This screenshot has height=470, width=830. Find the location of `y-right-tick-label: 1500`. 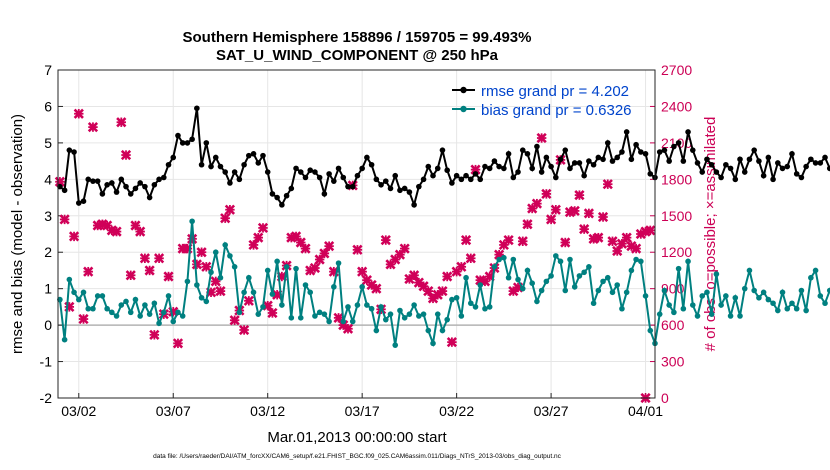

y-right-tick-label: 1500 is located at coordinates (676, 216).